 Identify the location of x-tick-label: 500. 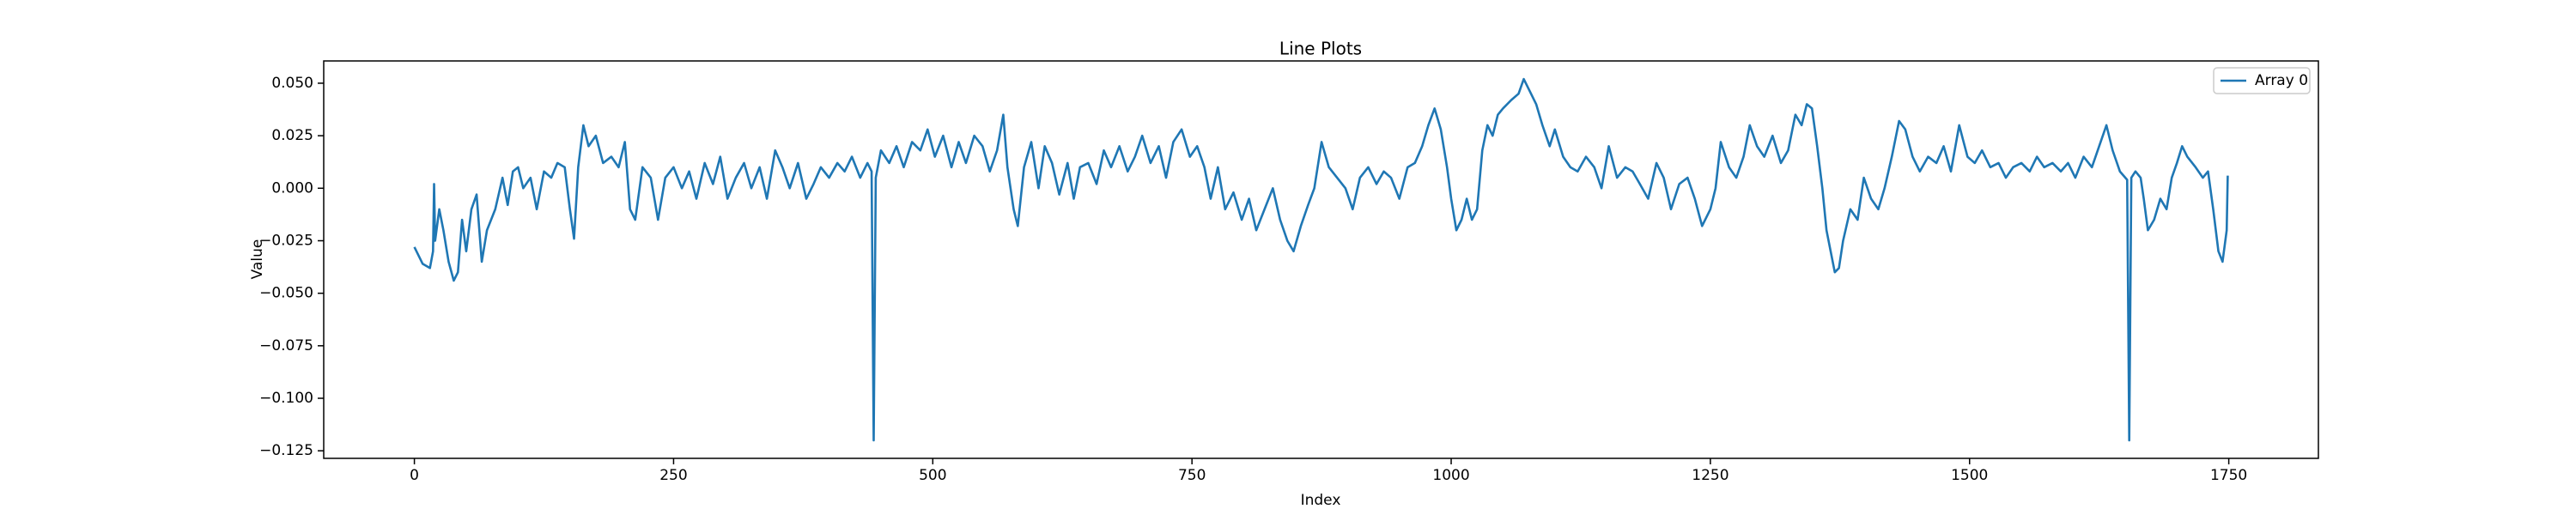
(932, 475).